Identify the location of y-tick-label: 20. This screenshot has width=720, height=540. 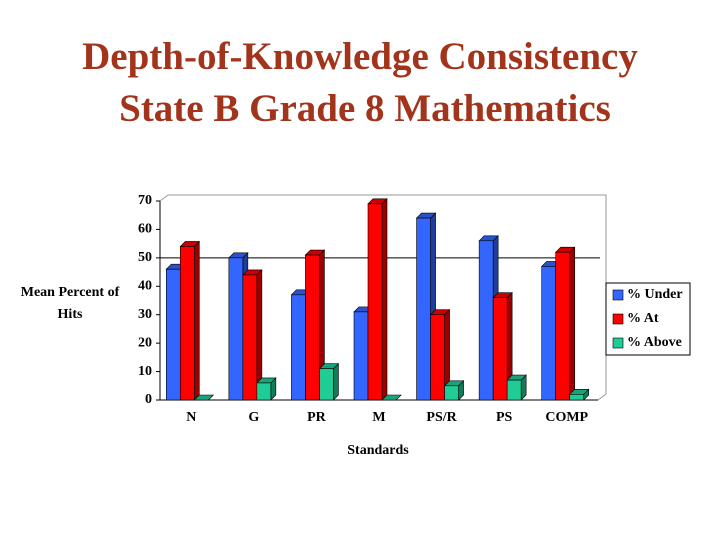
(145, 342).